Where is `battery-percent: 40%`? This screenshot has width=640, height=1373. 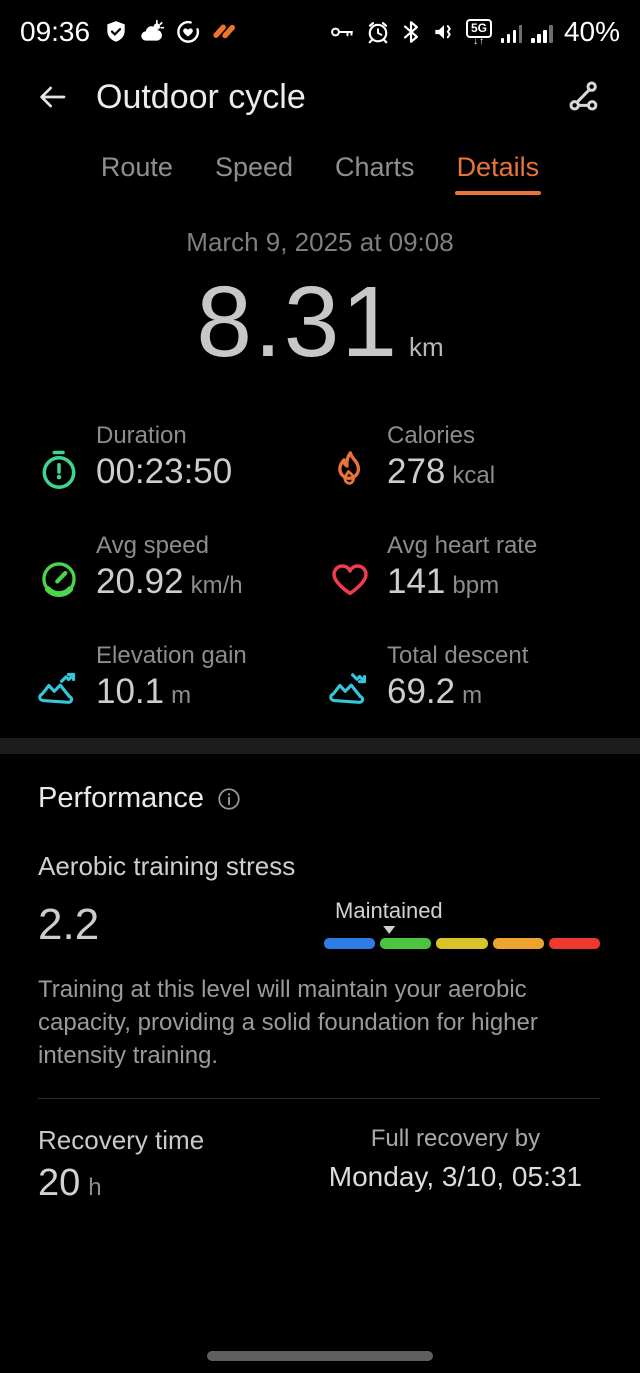
battery-percent: 40% is located at coordinates (591, 31).